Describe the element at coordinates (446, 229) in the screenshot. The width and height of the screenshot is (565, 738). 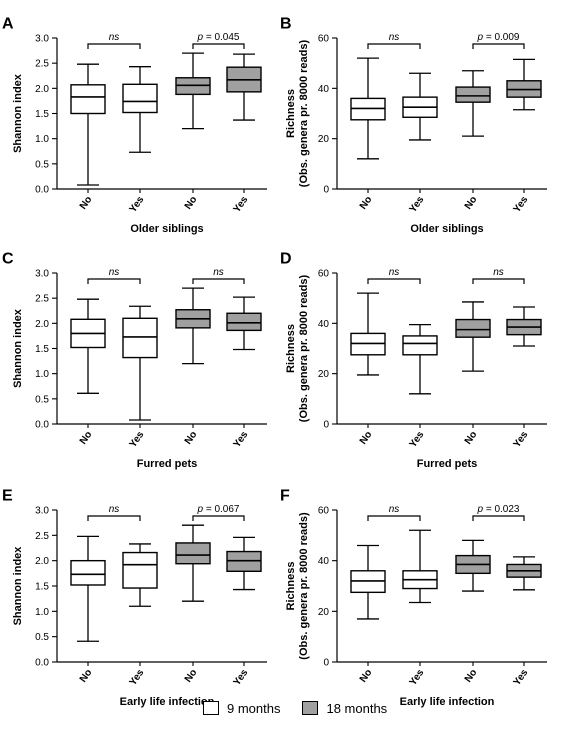
I see `x-axis-title-b: Older siblings` at that location.